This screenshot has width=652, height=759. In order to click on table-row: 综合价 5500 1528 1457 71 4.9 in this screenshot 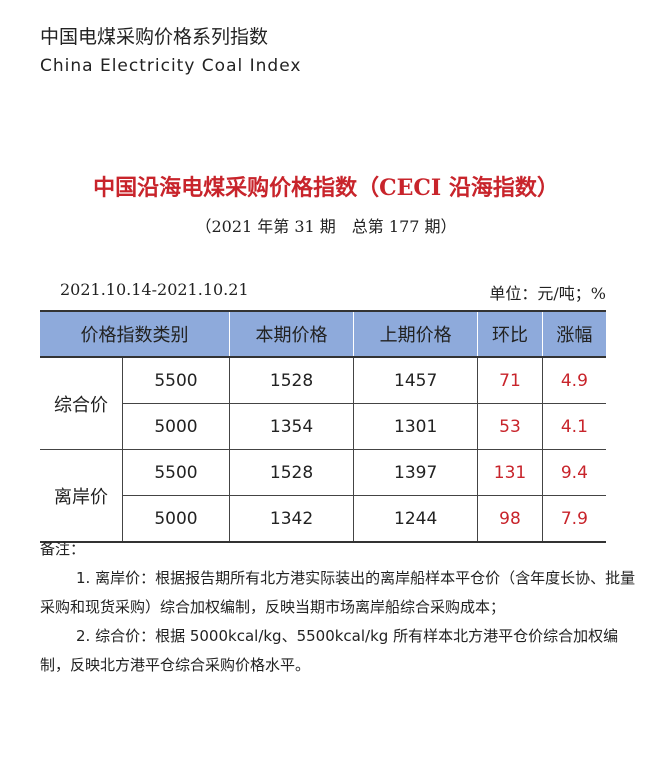, I will do `click(323, 403)`.